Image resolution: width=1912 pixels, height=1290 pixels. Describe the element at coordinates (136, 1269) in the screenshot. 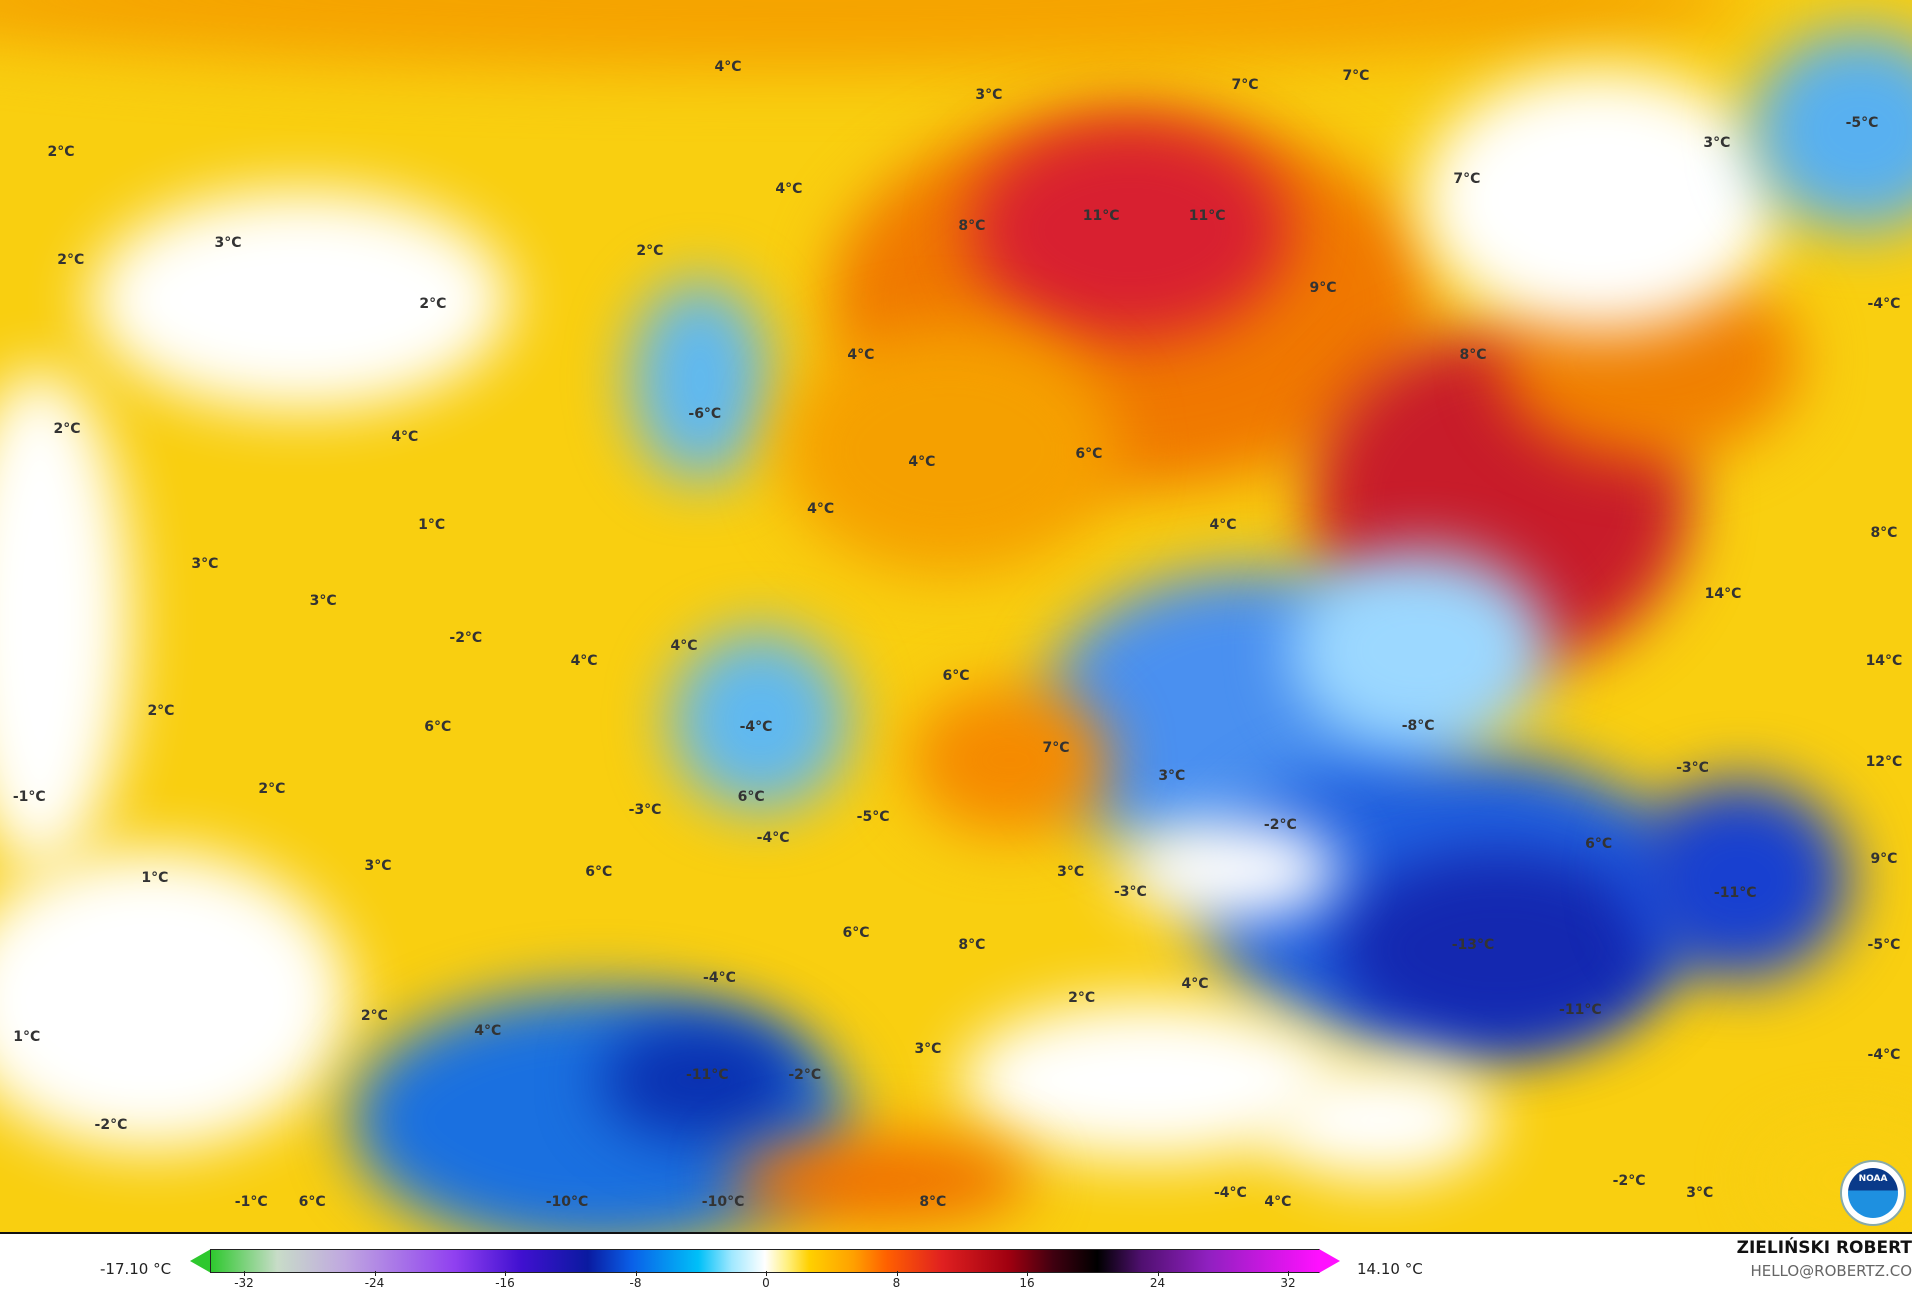

I see `colorbar-min-label: -17.10 °C` at that location.